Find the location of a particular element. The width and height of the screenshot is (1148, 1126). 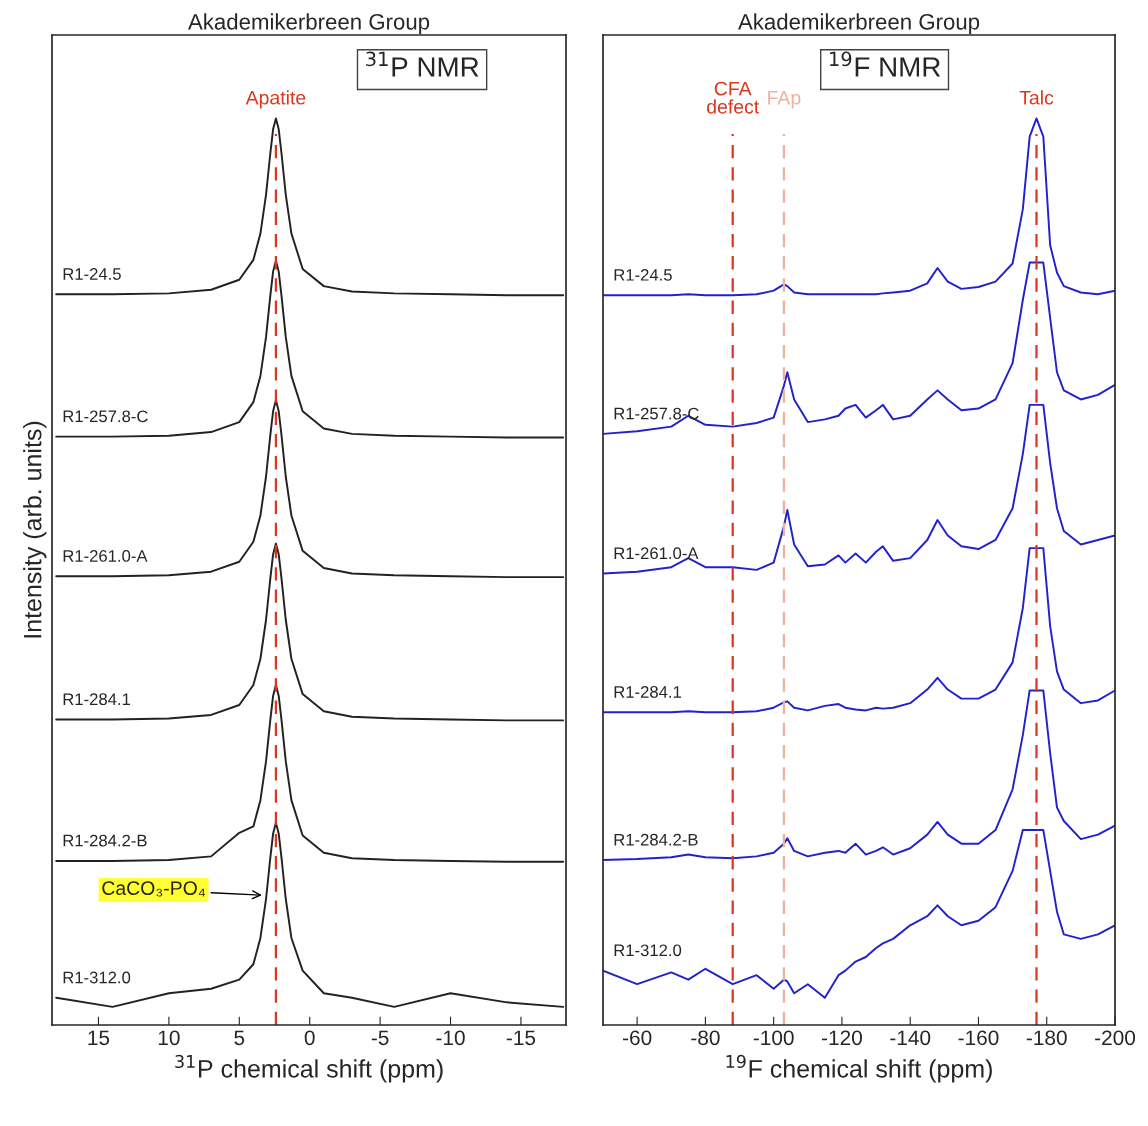

x-tick-label: -80 is located at coordinates (705, 1038).